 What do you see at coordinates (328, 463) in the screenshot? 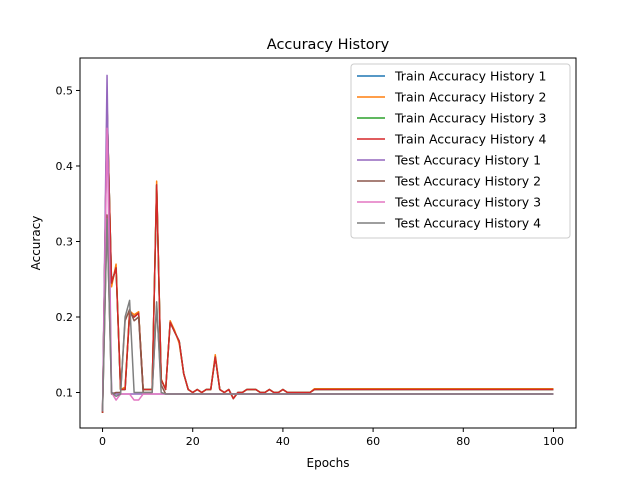
I see `x-axis-label: Epochs` at bounding box center [328, 463].